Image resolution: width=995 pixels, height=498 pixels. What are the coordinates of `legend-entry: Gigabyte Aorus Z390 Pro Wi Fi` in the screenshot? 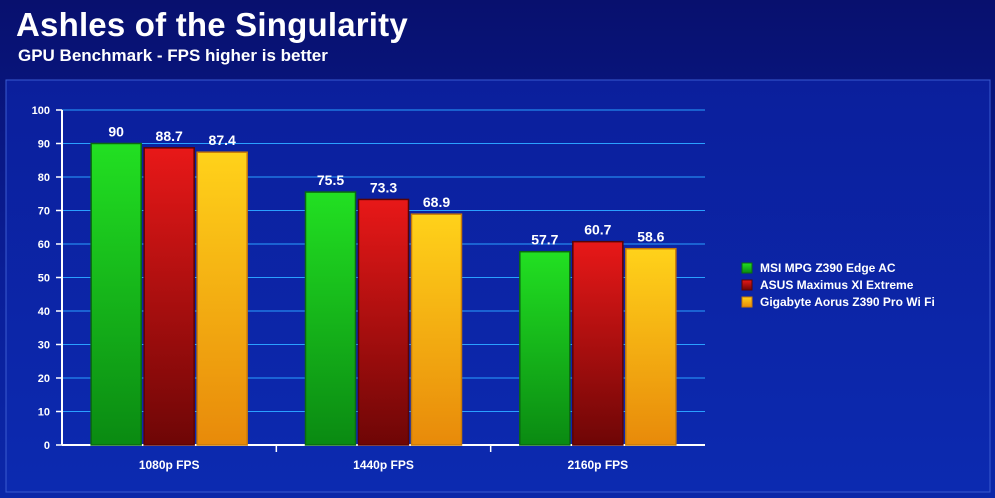 It's located at (847, 302).